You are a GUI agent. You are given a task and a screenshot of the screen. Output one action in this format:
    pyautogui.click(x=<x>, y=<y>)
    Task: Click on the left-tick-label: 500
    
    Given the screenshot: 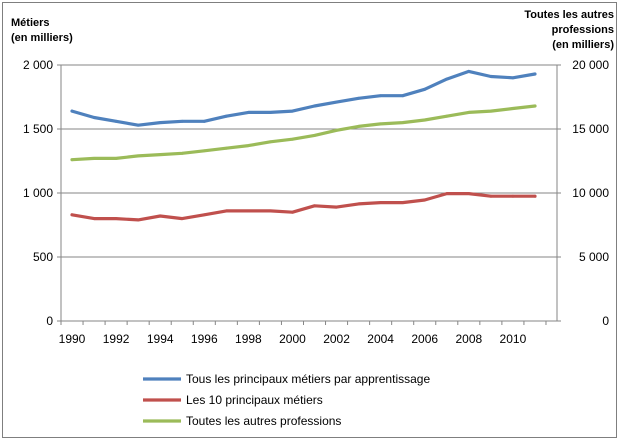 What is the action you would take?
    pyautogui.click(x=43, y=257)
    